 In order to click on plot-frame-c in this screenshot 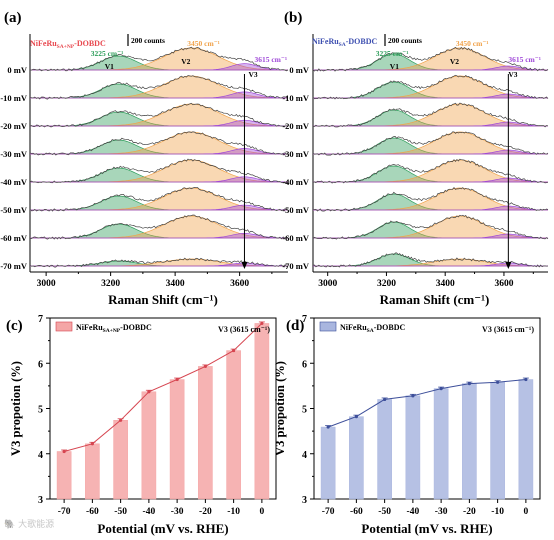, I will do `click(163, 408)`.